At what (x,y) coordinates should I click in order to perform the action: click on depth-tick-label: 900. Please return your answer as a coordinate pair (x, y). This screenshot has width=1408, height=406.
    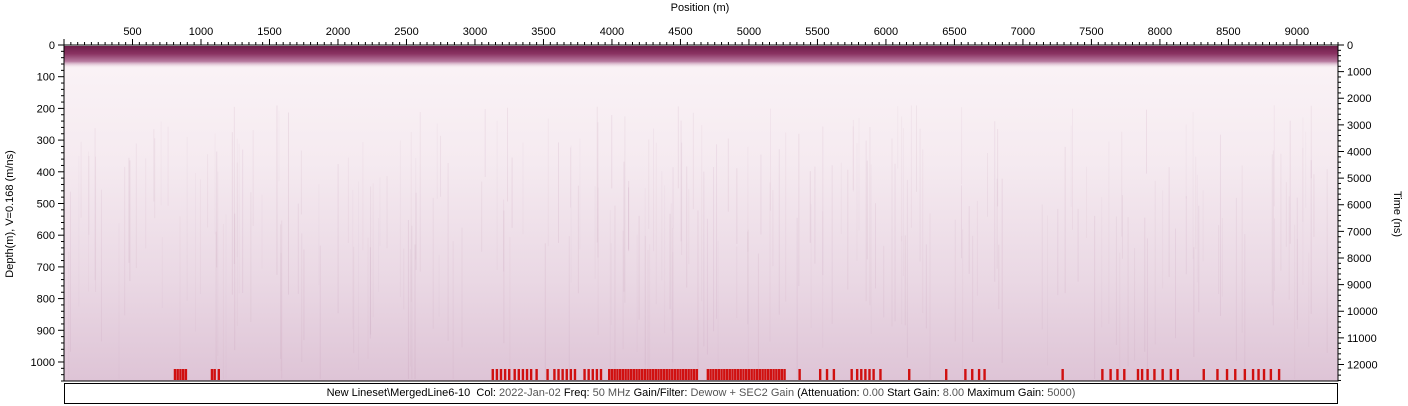
    Looking at the image, I should click on (46, 331).